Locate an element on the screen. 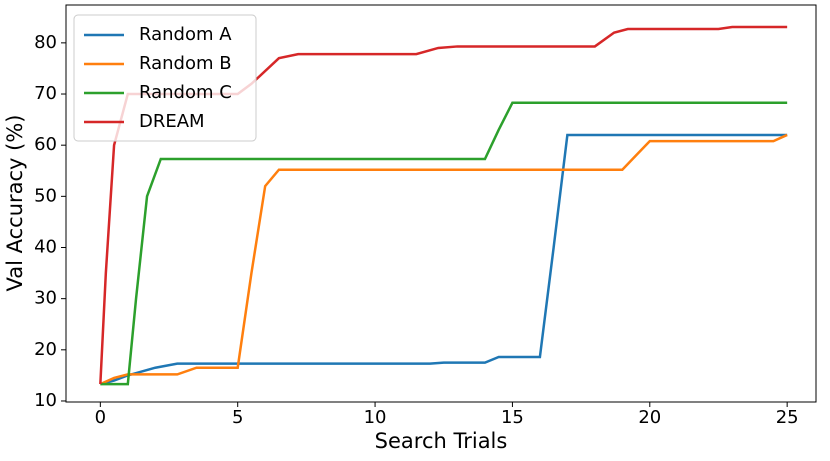 This screenshot has height=461, width=830. x-tick-label: 20 is located at coordinates (649, 417).